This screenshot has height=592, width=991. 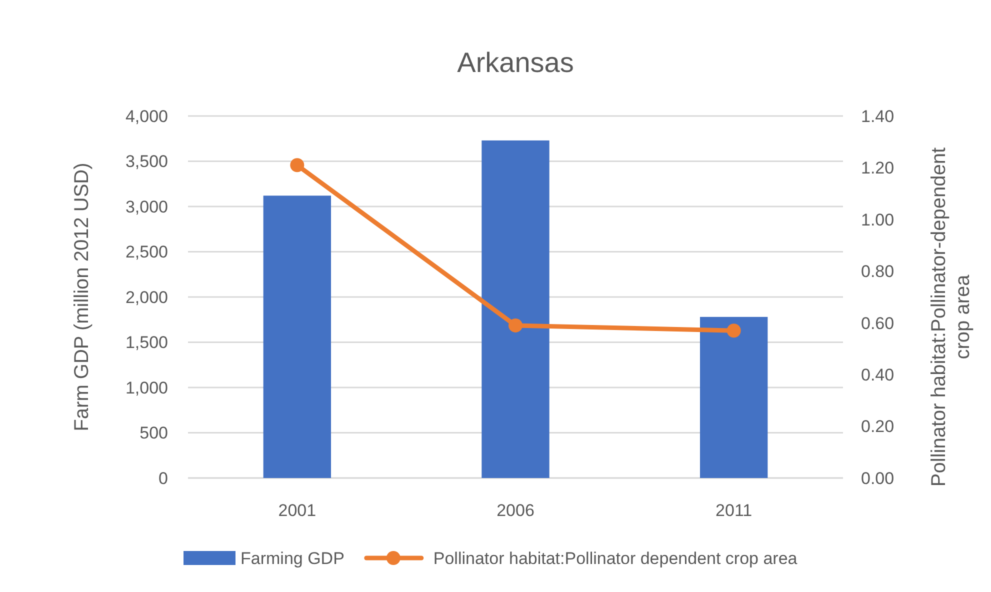 What do you see at coordinates (82, 297) in the screenshot?
I see `y-axis-title: Farm GDP (million 2012 USD)` at bounding box center [82, 297].